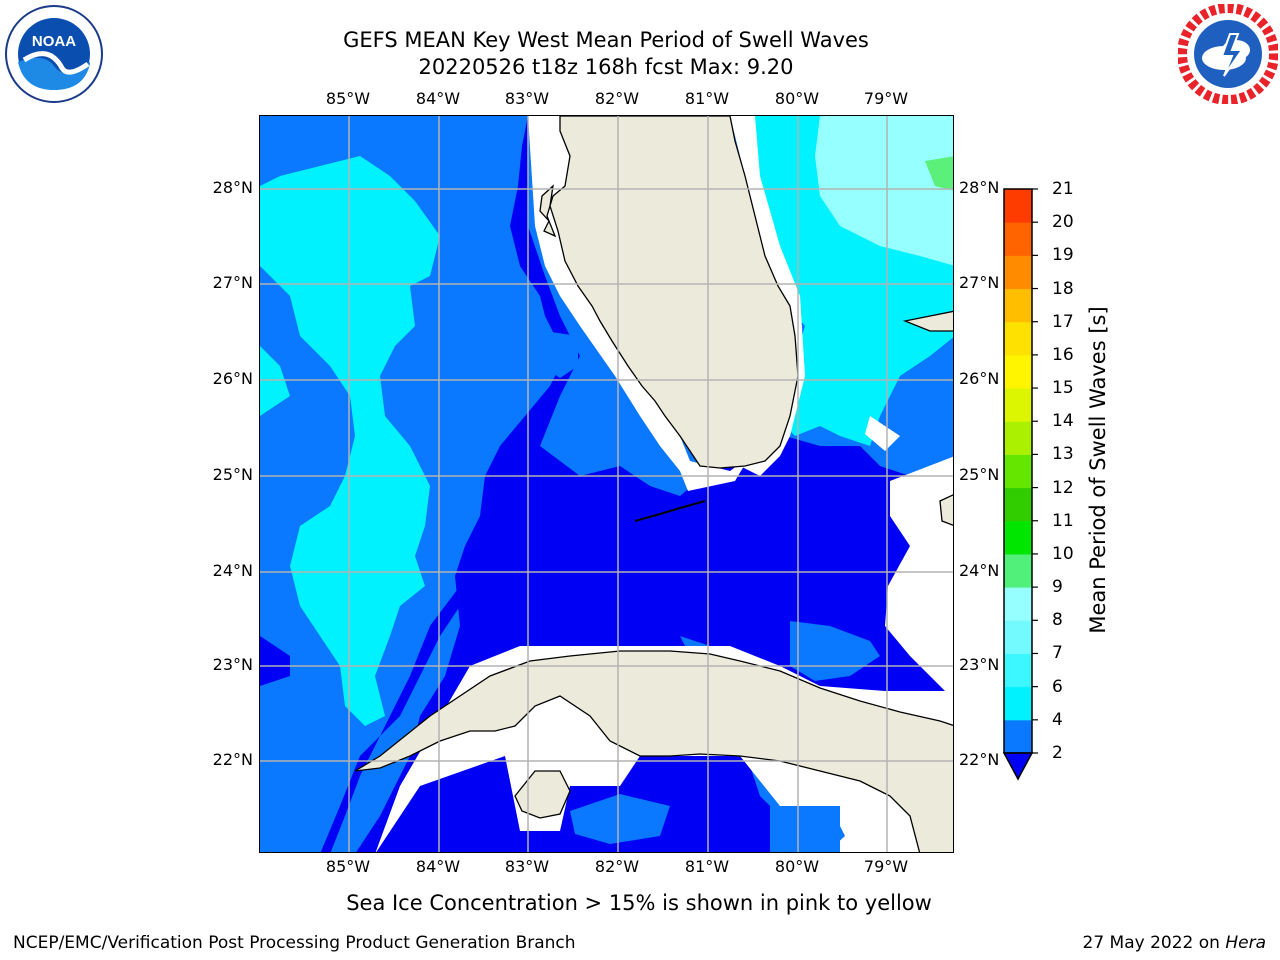 The image size is (1280, 960). What do you see at coordinates (1063, 487) in the screenshot?
I see `colorbar-tick-label: 12` at bounding box center [1063, 487].